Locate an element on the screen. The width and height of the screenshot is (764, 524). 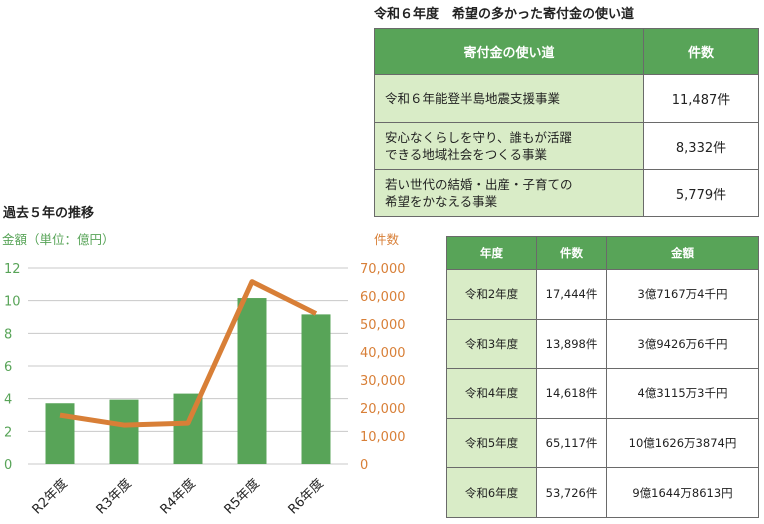
uses-row: 若い世代の結婚・出産・子育ての 希望をかなえる事業 5,779件 is located at coordinates (566, 193).